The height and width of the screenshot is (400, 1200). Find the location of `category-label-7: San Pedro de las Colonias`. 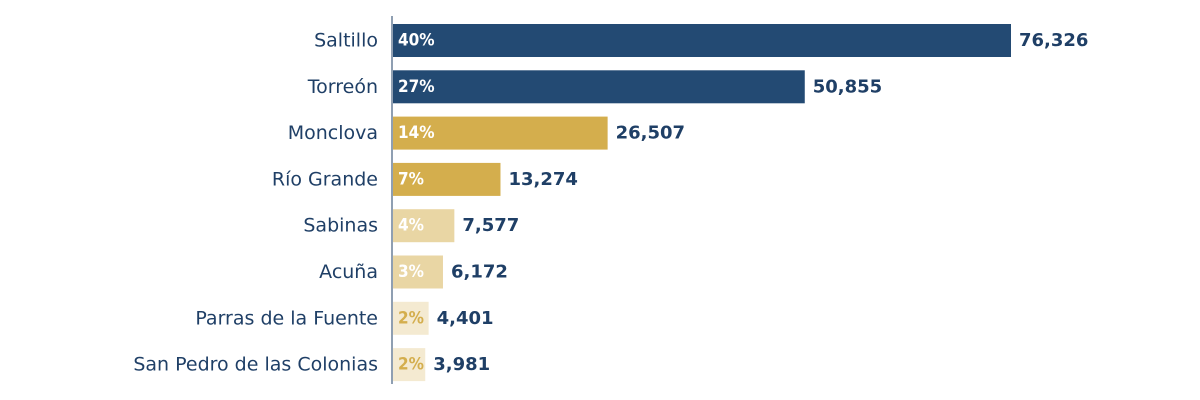

category-label-7: San Pedro de las Colonias is located at coordinates (255, 365).